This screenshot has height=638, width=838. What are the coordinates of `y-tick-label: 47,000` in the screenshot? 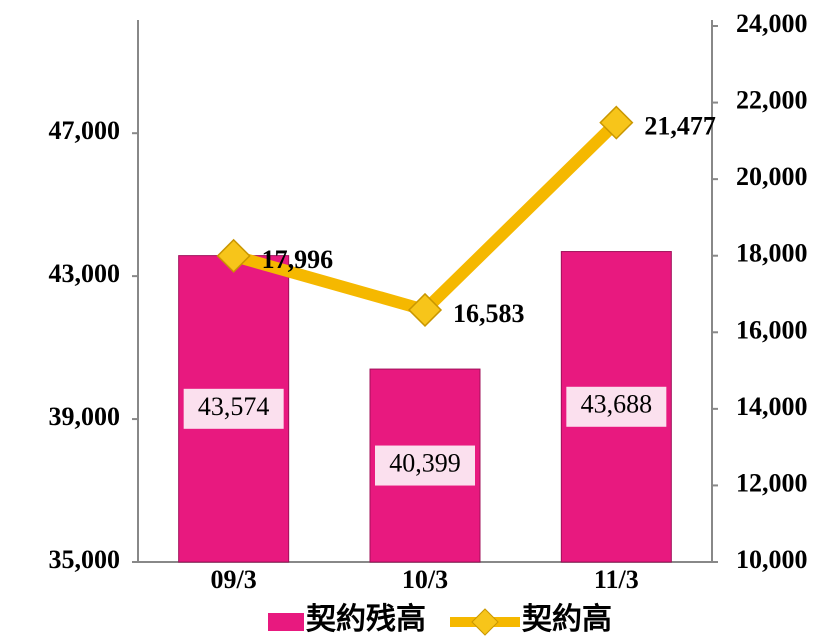 It's located at (85, 130).